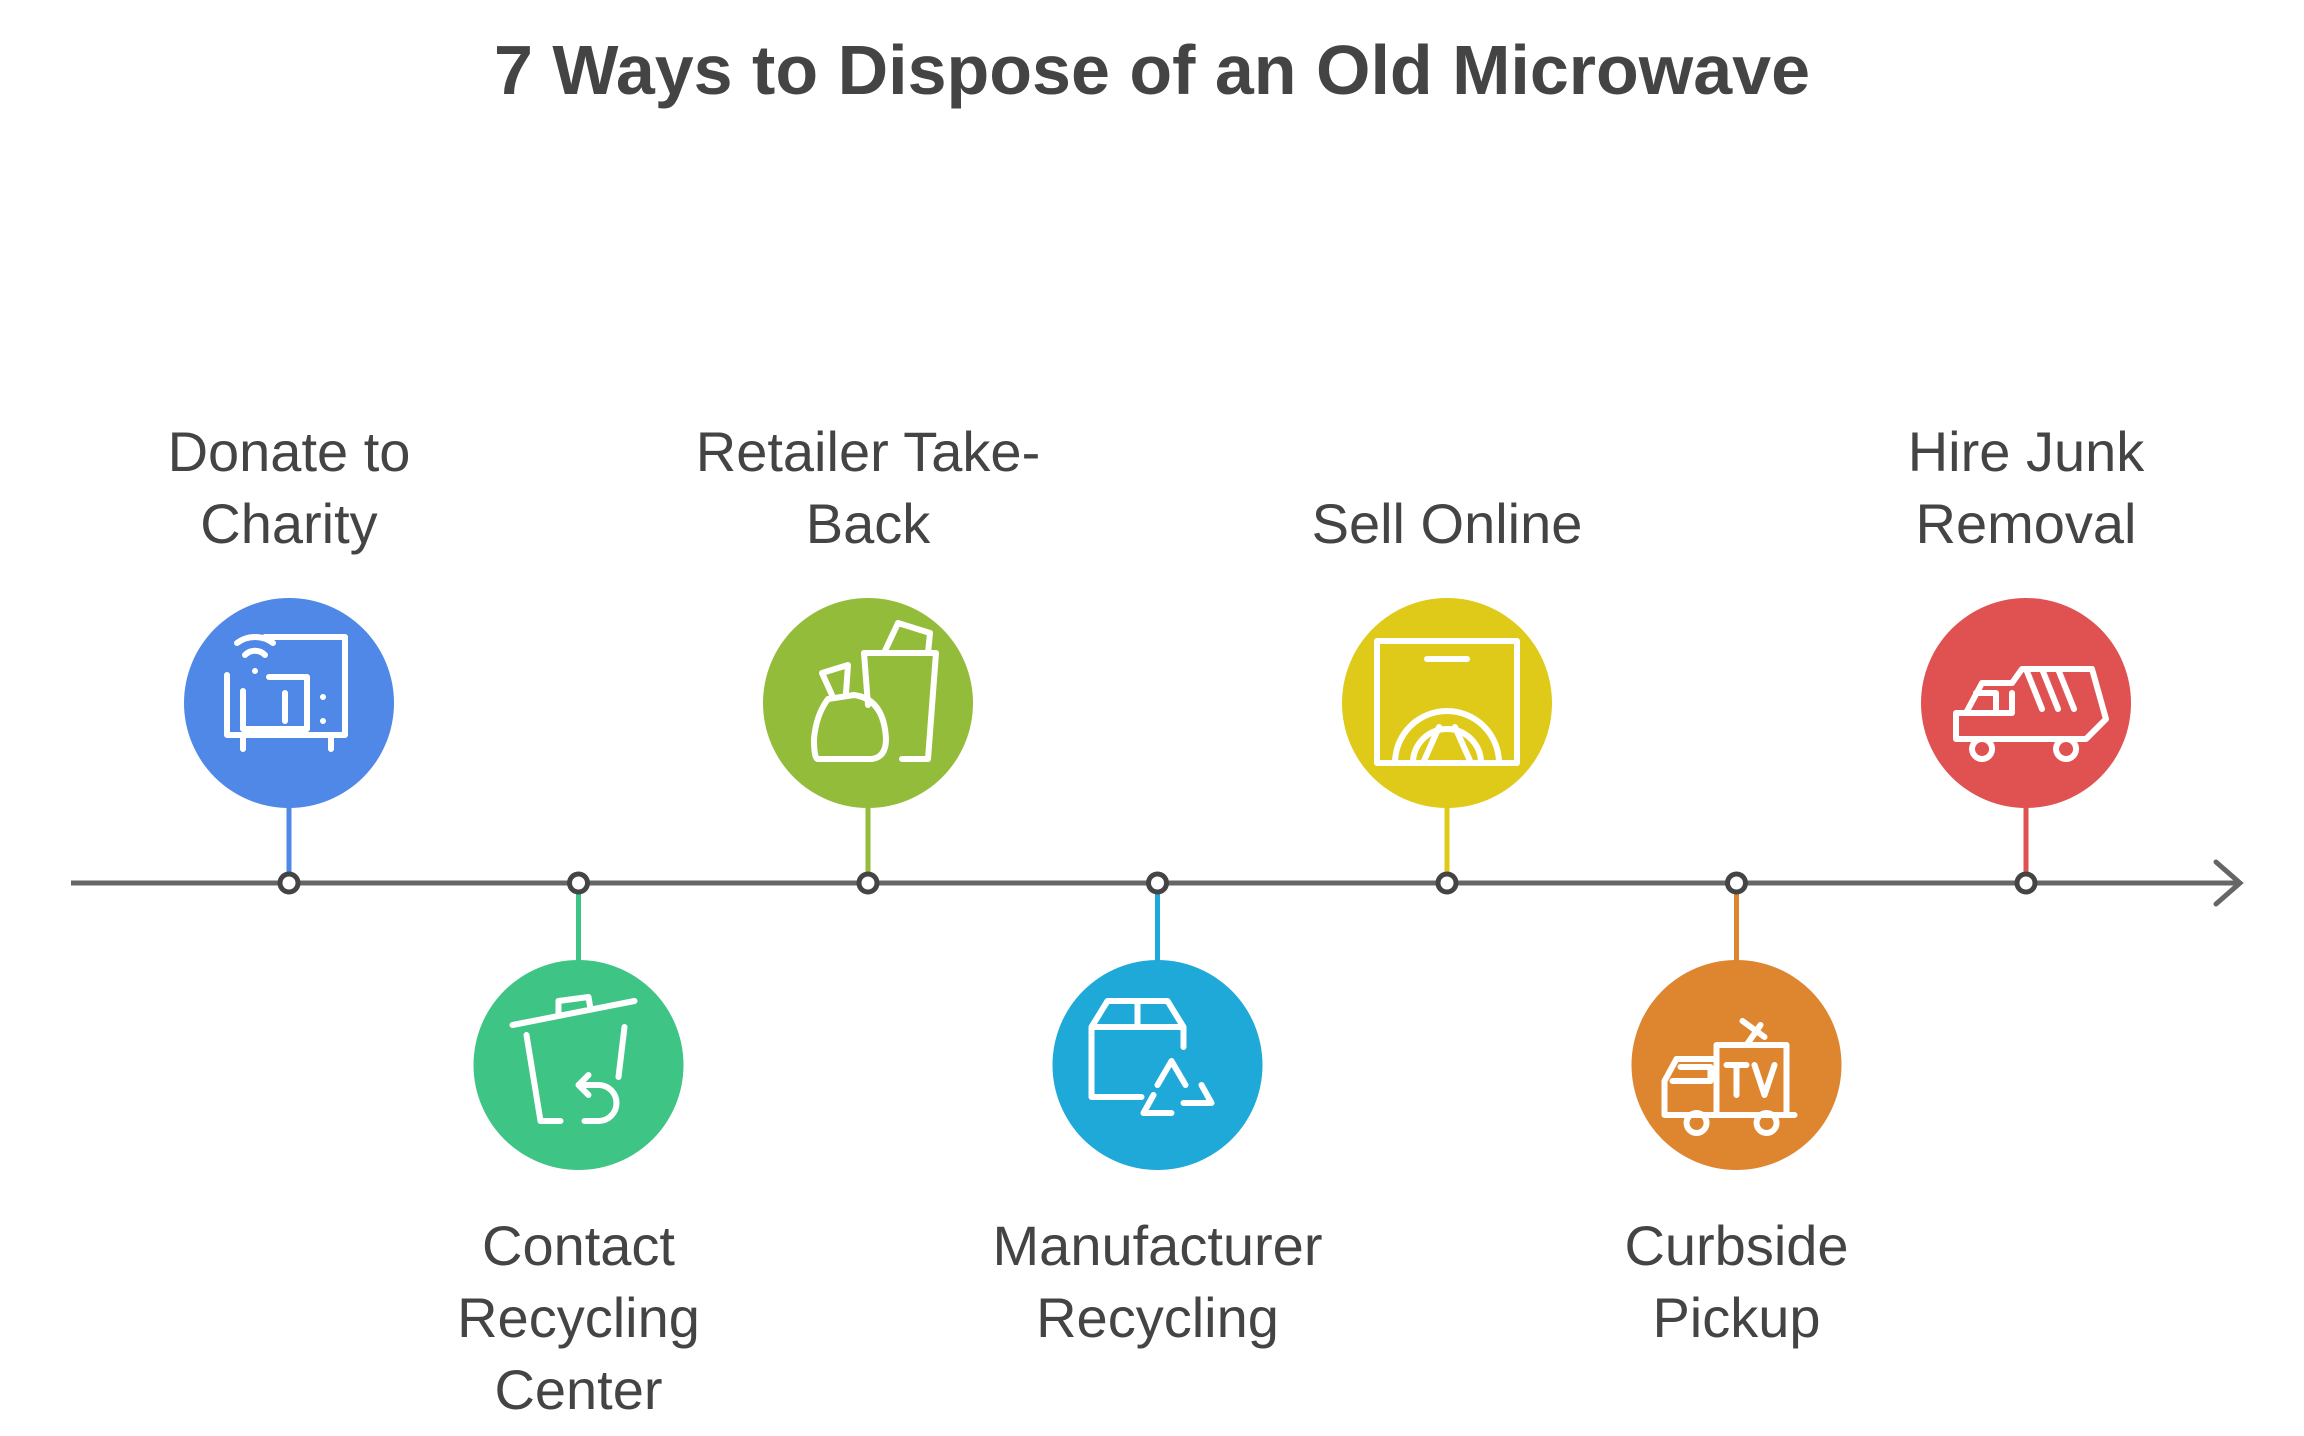 The image size is (2304, 1436). What do you see at coordinates (868, 451) in the screenshot?
I see `step-label-line: Retailer Take-` at bounding box center [868, 451].